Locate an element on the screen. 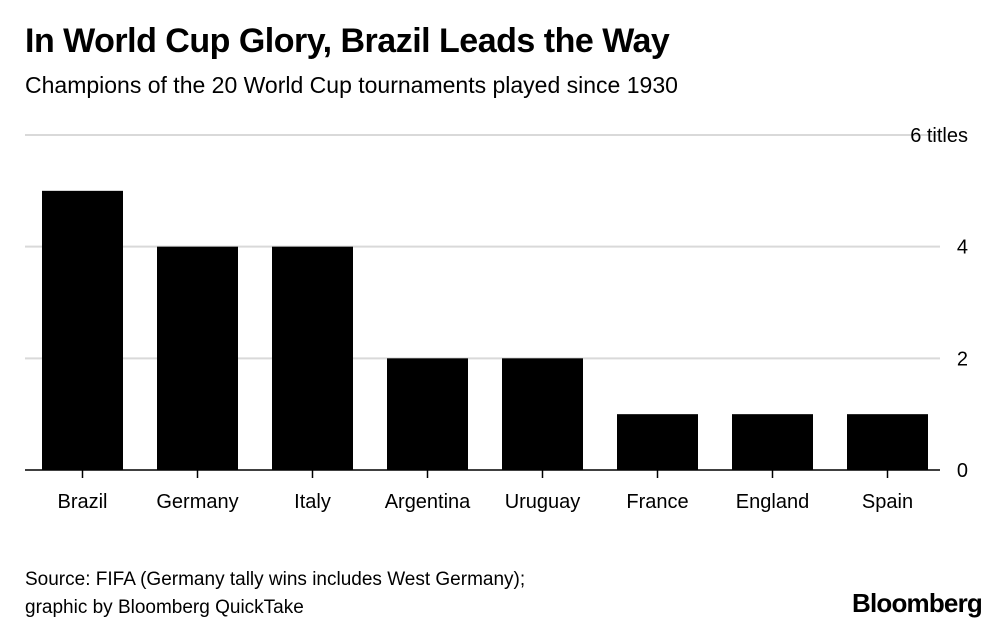 Image resolution: width=1000 pixels, height=628 pixels. y-tick-label: 2 is located at coordinates (962, 359).